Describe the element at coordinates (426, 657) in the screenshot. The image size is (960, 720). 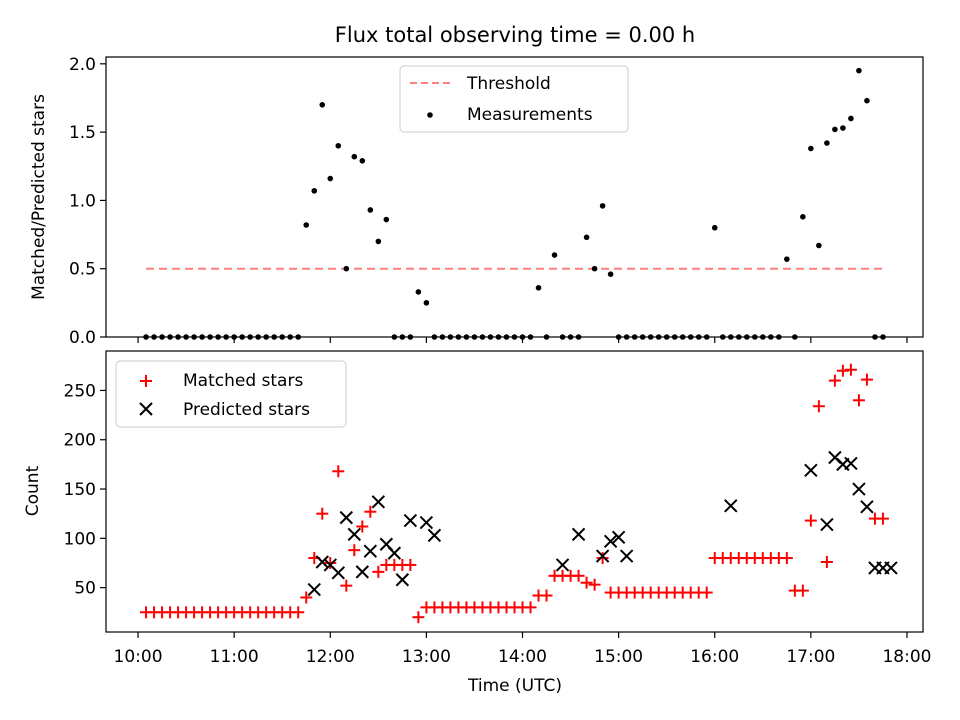
I see `bottom-xtick-label: 13:00` at that location.